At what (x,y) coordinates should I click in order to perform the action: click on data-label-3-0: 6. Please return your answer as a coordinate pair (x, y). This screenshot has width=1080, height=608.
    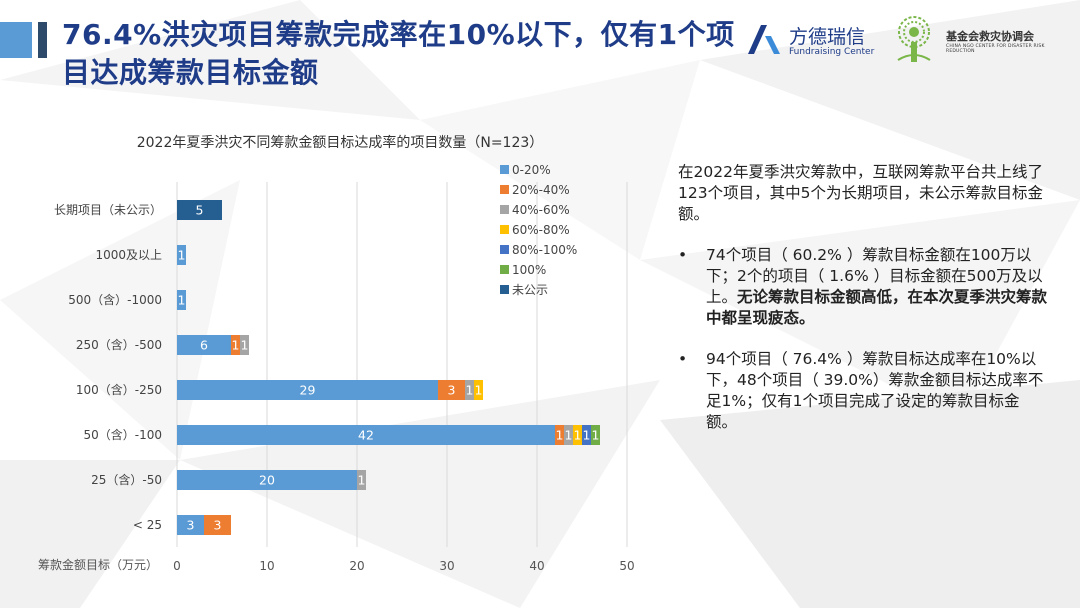
    Looking at the image, I should click on (204, 345).